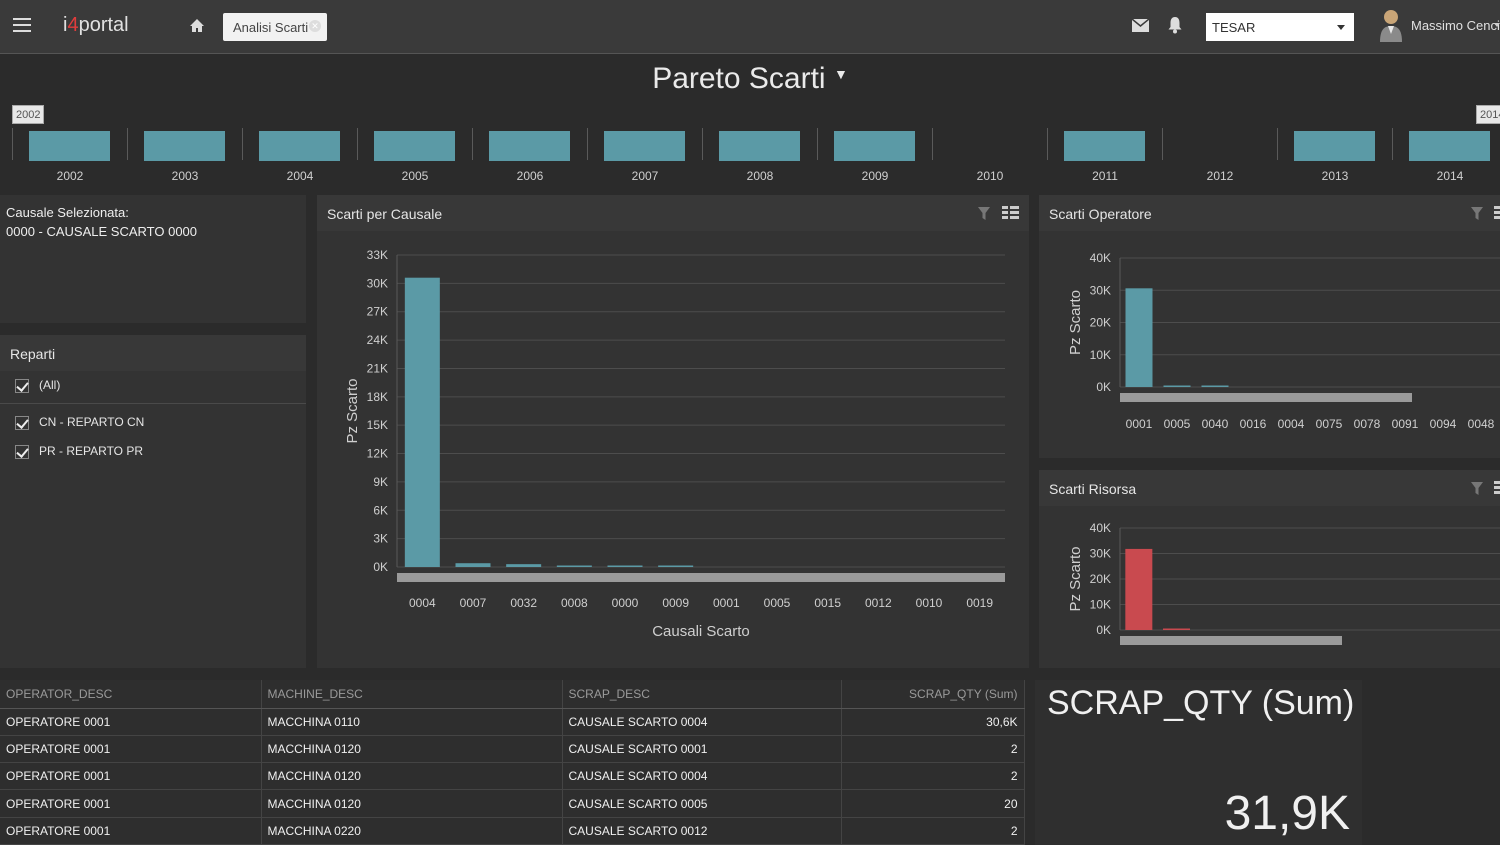 Image resolution: width=1500 pixels, height=845 pixels. What do you see at coordinates (96, 25) in the screenshot?
I see `app-logo: i4portal` at bounding box center [96, 25].